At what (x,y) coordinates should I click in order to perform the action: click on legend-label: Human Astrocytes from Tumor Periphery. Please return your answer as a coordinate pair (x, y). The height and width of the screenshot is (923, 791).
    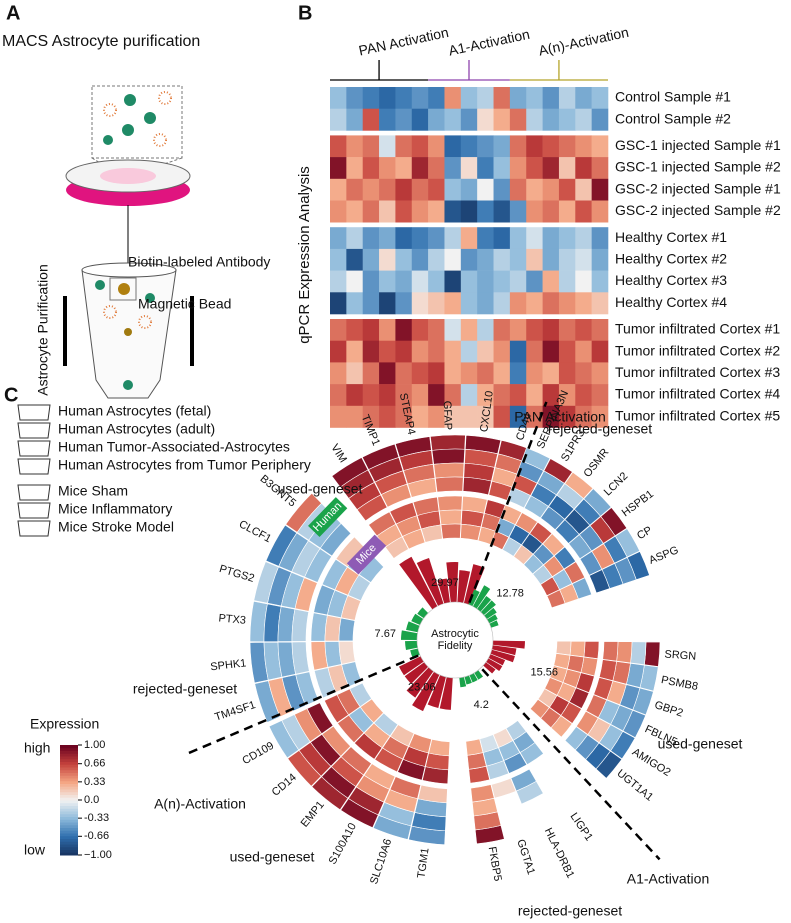
    Looking at the image, I should click on (184, 465).